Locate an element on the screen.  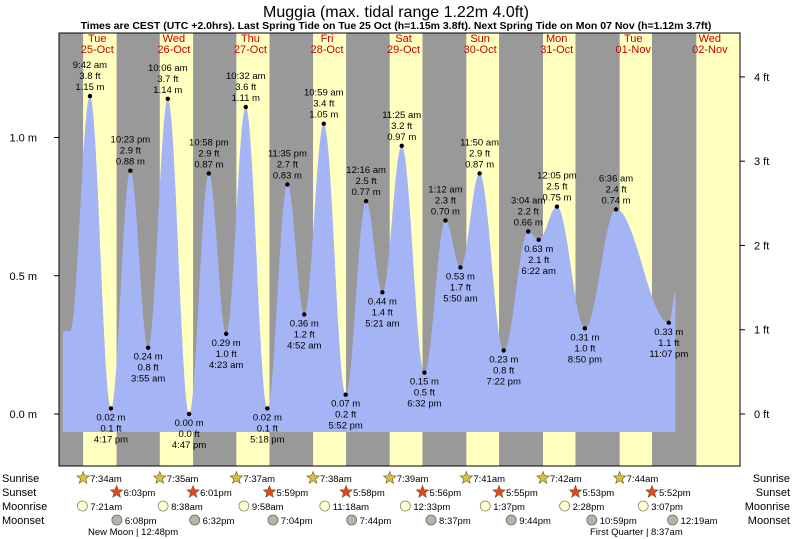
tide-ft-label: 0.5 ft is located at coordinates (424, 393).